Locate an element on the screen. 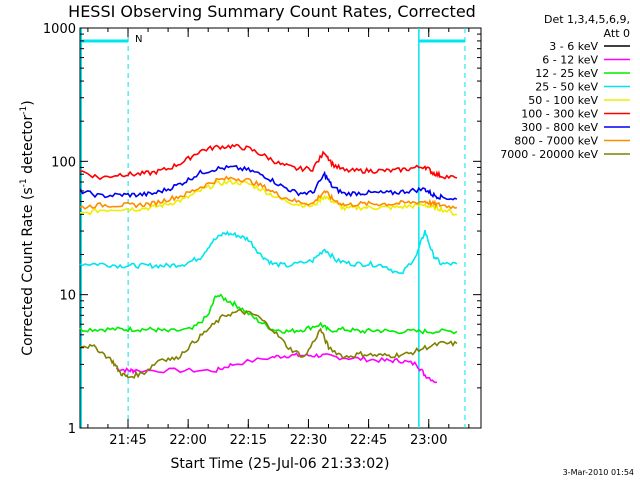  timestamp: 3-Mar-2010 01:54 is located at coordinates (598, 472).